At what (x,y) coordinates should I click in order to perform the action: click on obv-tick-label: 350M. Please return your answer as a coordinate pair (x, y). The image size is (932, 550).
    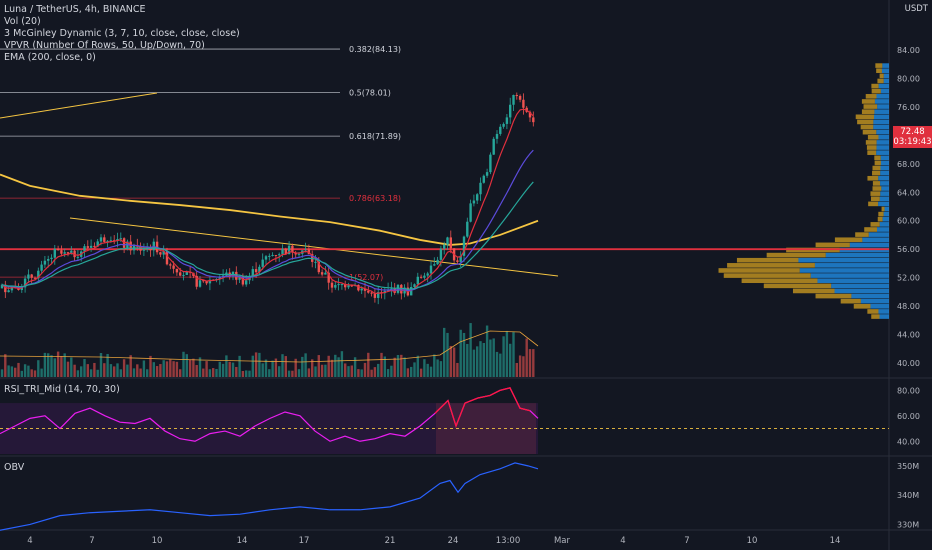
    Looking at the image, I should click on (908, 466).